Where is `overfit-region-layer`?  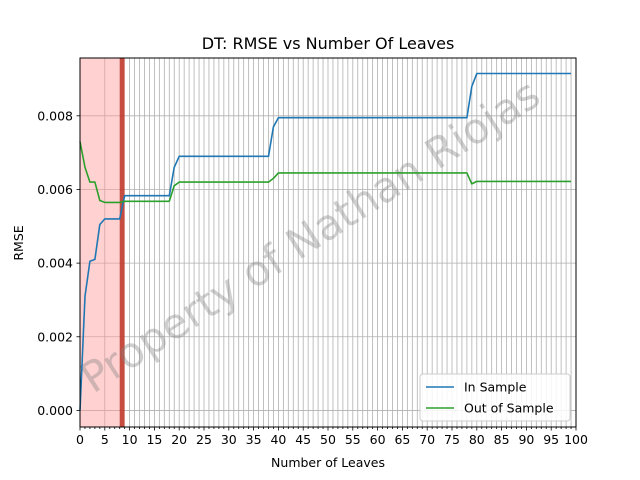 overfit-region-layer is located at coordinates (102, 242).